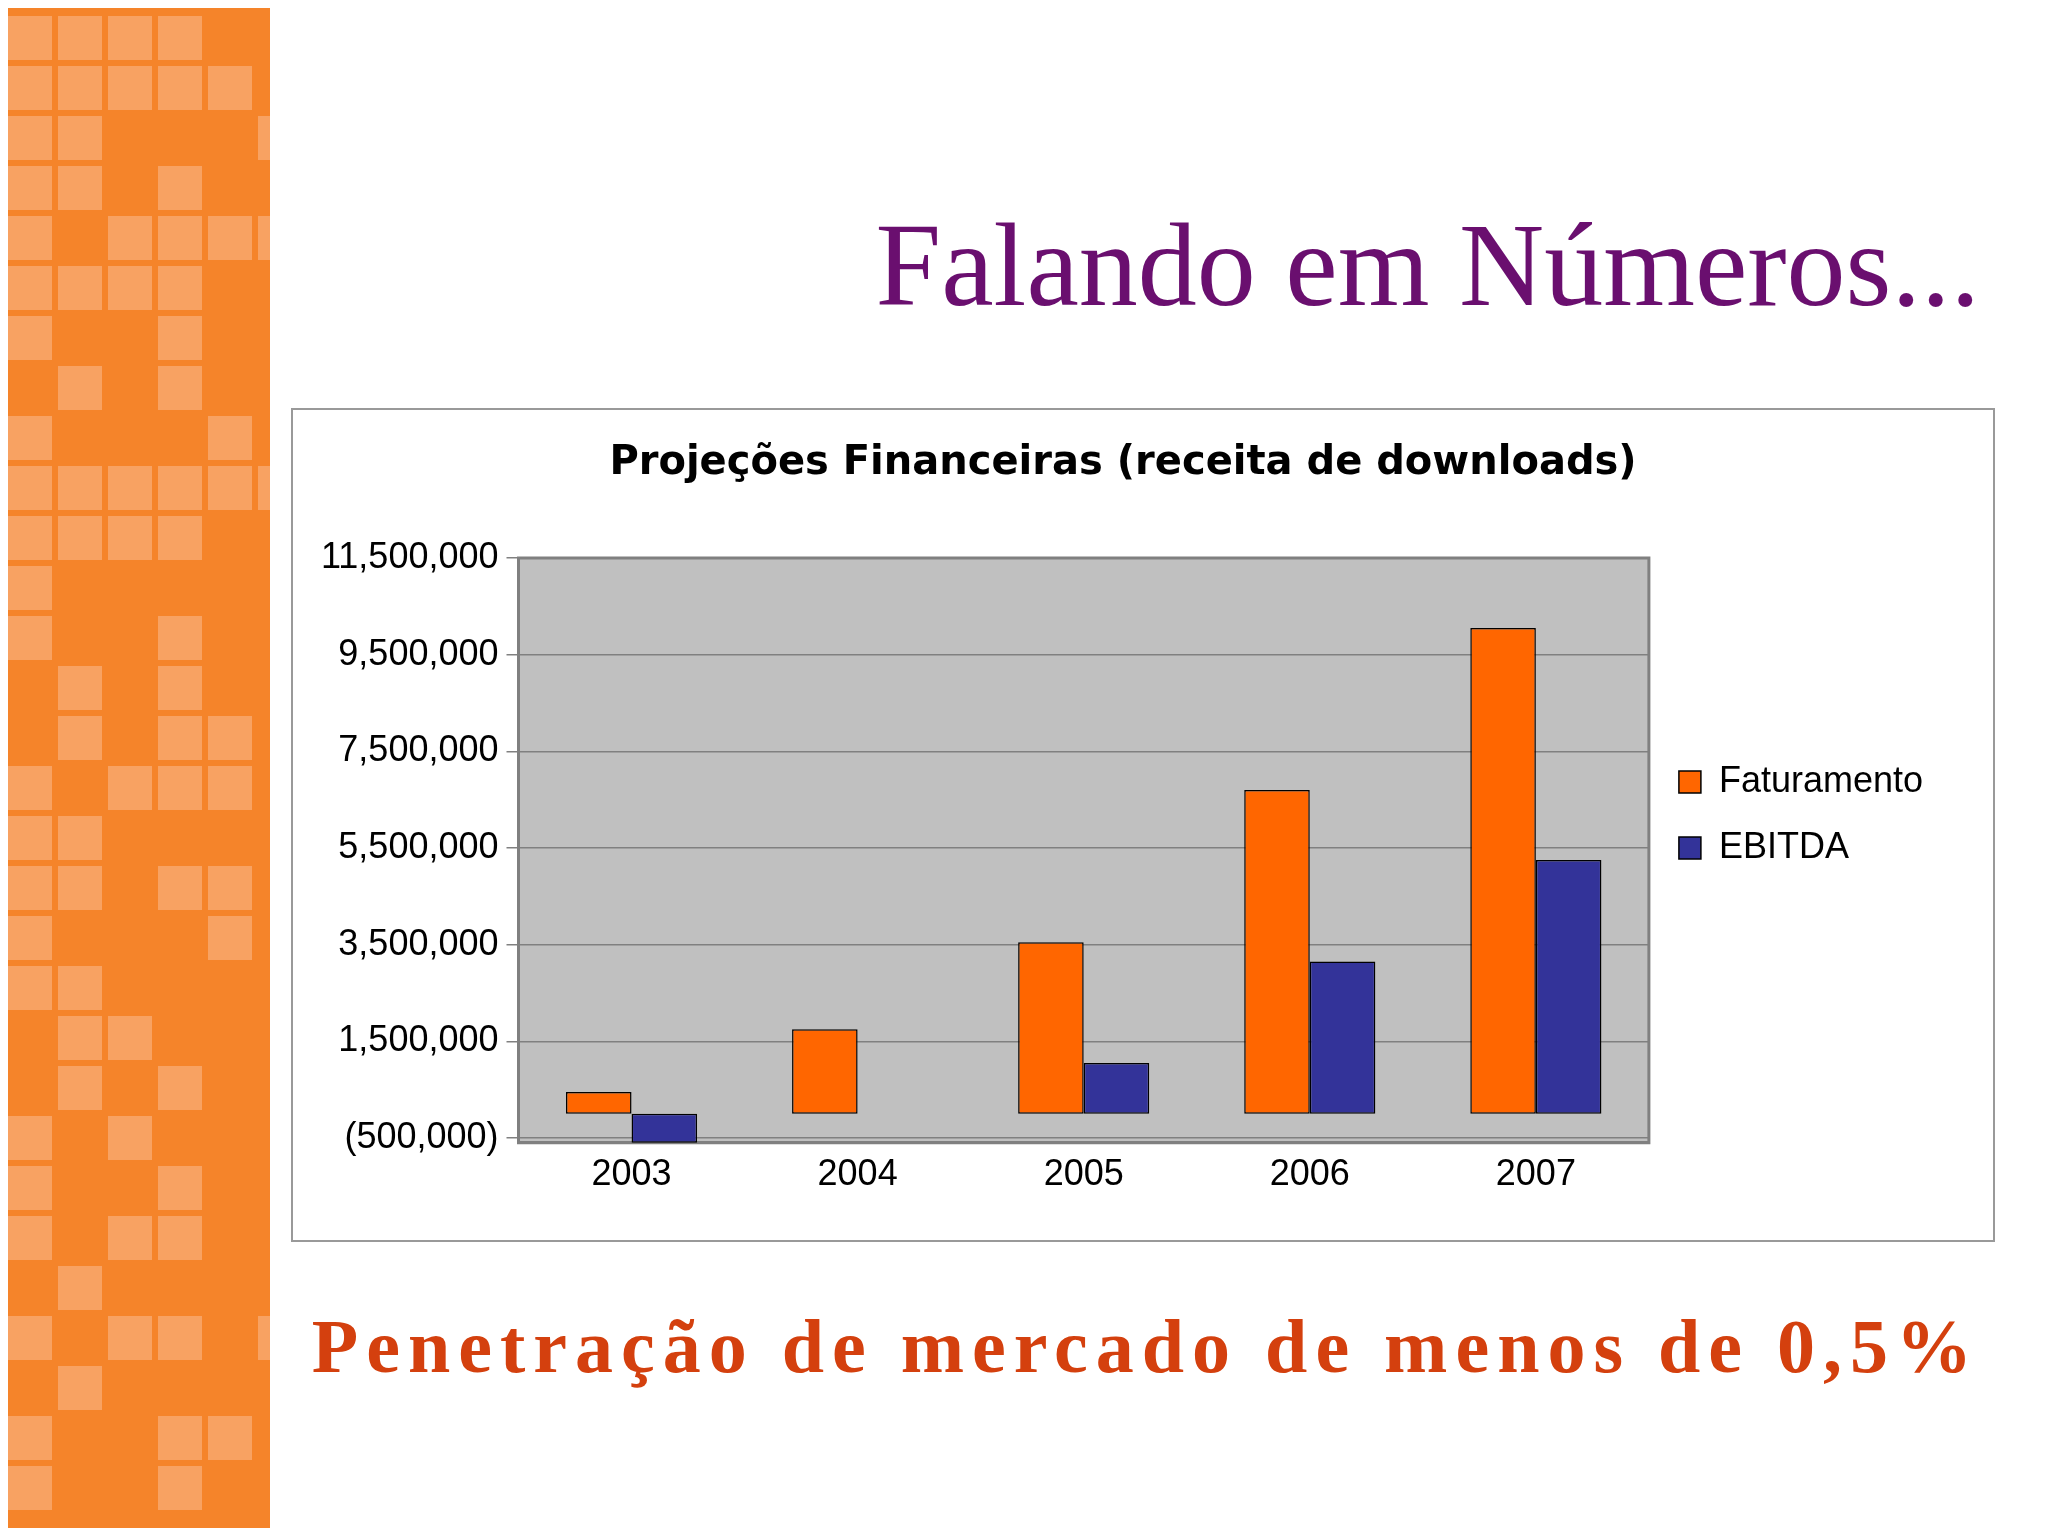  What do you see at coordinates (418, 1039) in the screenshot?
I see `y-tick-label: 1,500,000` at bounding box center [418, 1039].